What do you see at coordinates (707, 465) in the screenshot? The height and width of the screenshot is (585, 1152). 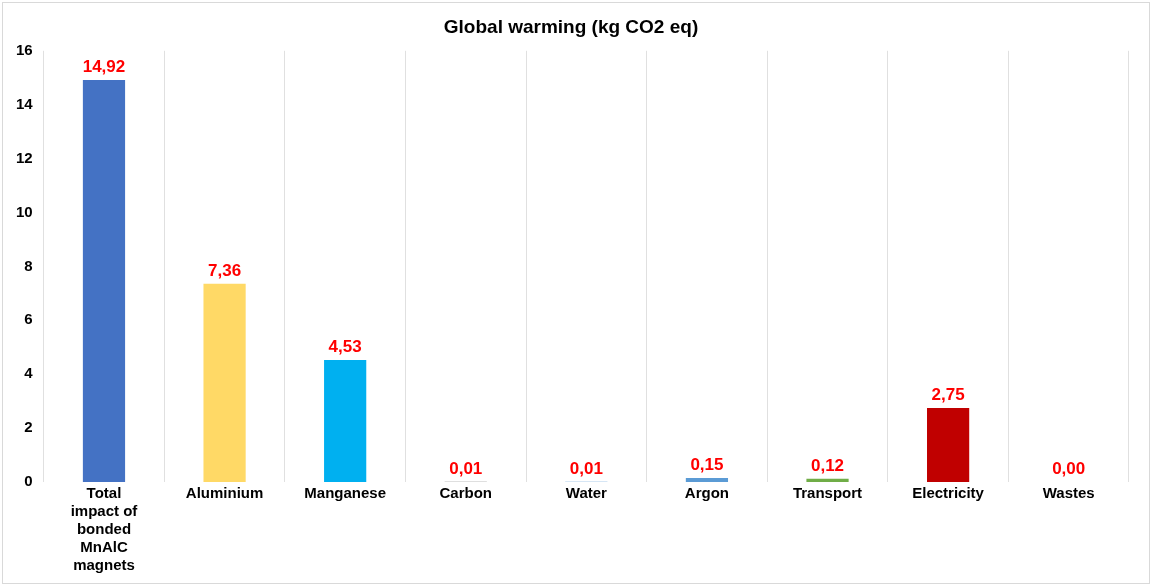 I see `data-label: 0,15` at bounding box center [707, 465].